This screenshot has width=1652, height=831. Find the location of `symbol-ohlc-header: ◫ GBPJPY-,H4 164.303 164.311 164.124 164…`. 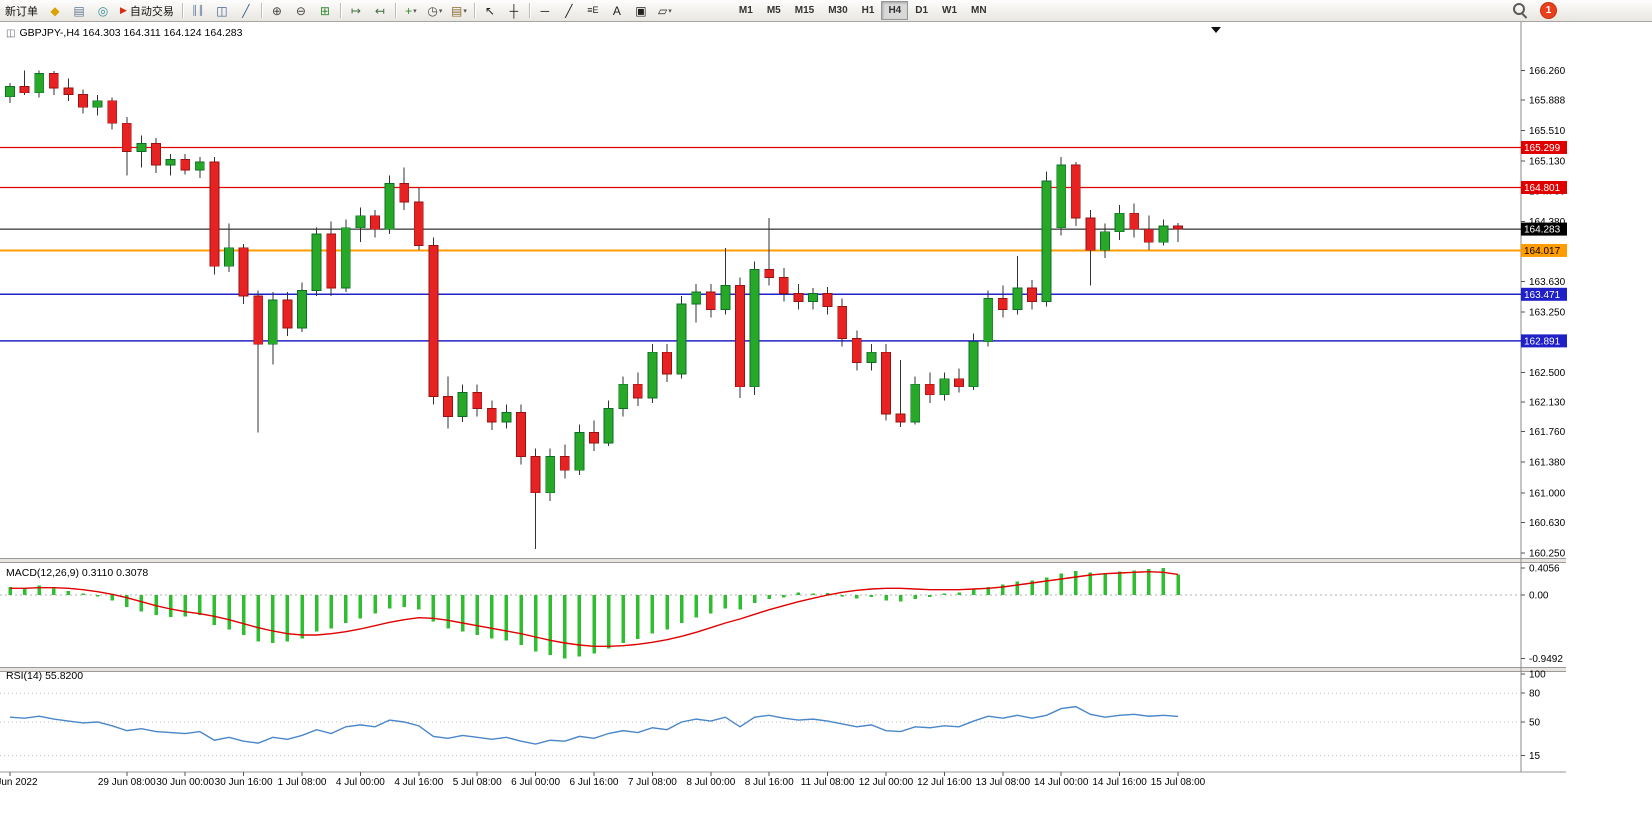

symbol-ohlc-header: ◫ GBPJPY-,H4 164.303 164.311 164.124 164… is located at coordinates (124, 33).